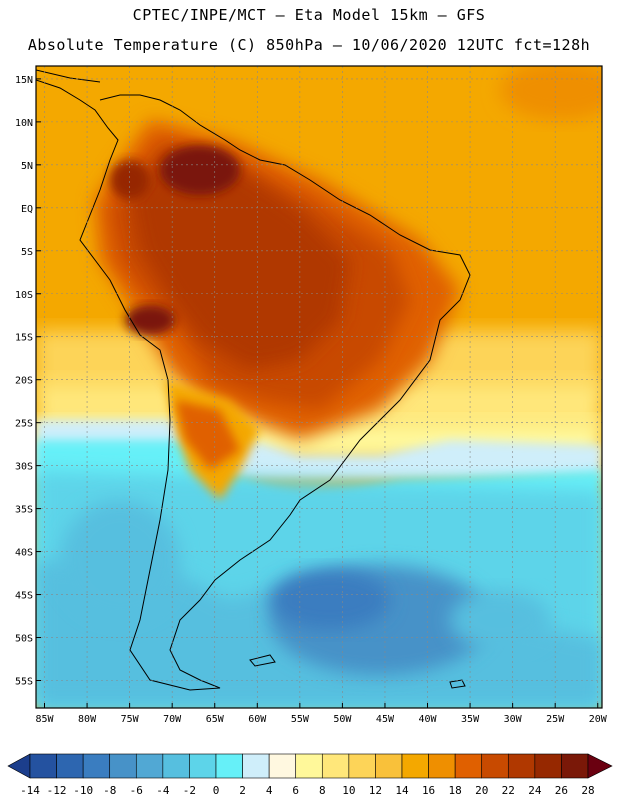 This screenshot has height=800, width=618. What do you see at coordinates (598, 719) in the screenshot?
I see `lon-label: 20W` at bounding box center [598, 719].